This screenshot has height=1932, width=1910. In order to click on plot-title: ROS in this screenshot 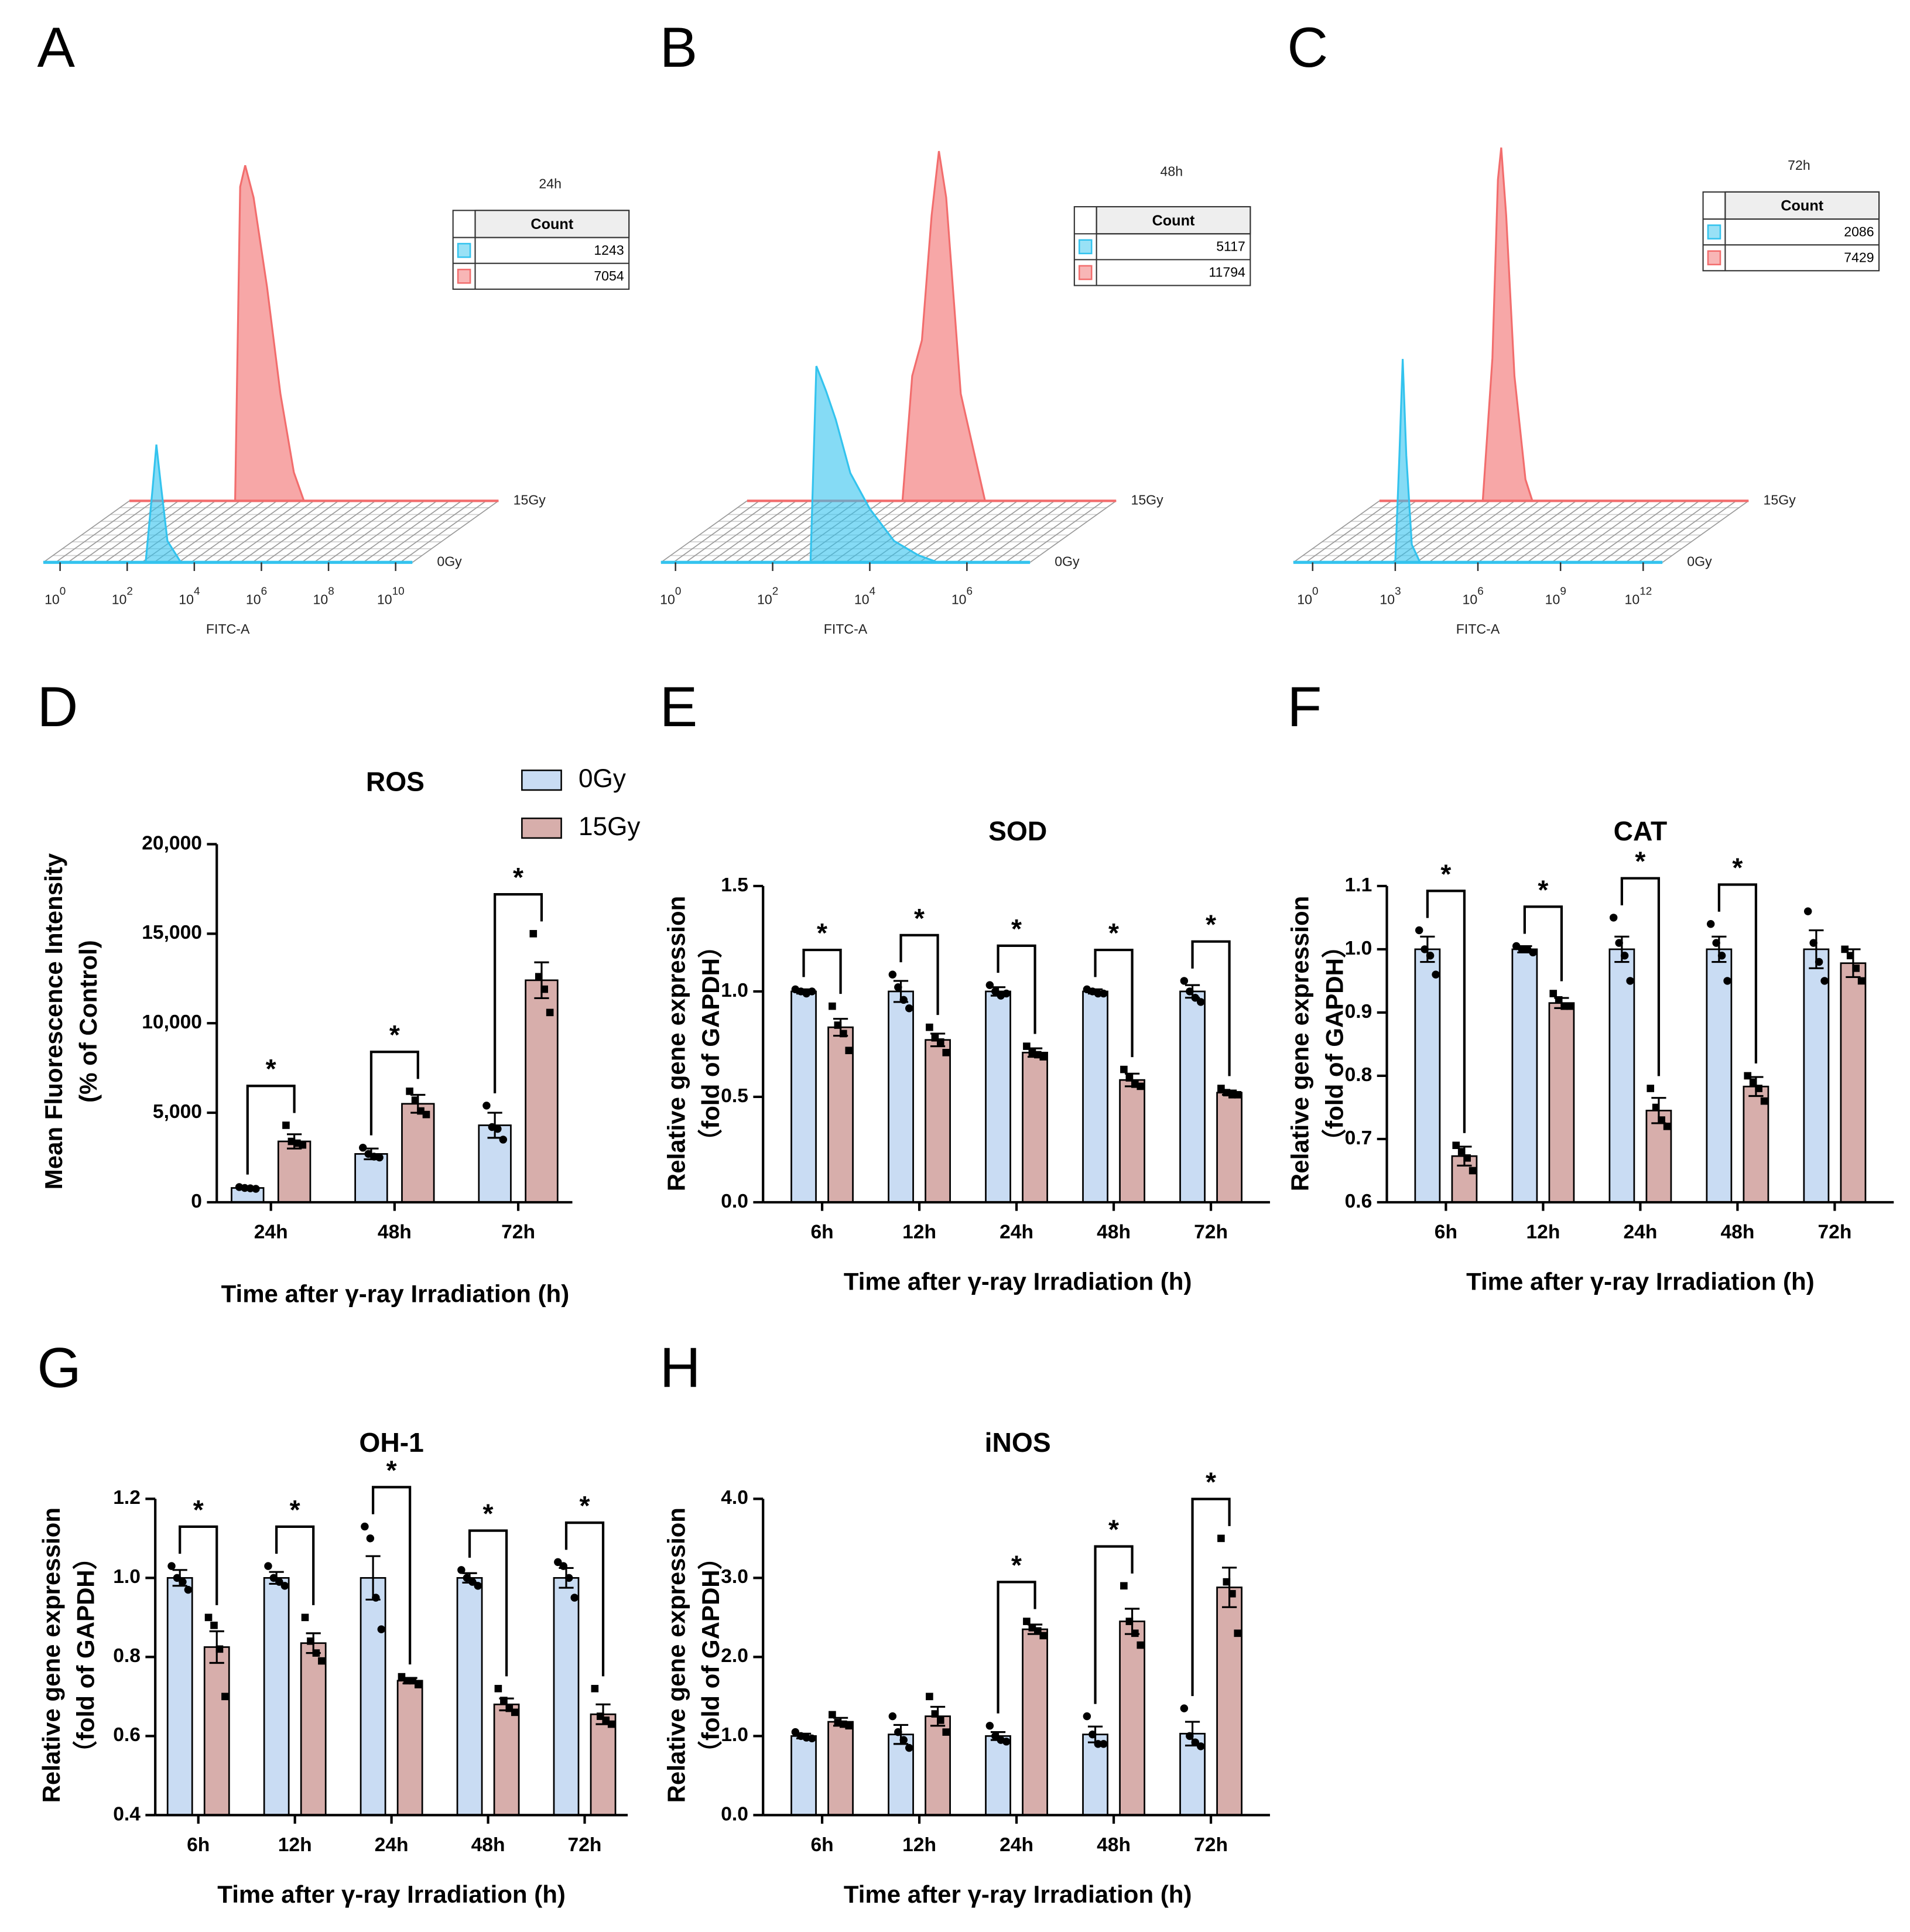, I will do `click(395, 782)`.